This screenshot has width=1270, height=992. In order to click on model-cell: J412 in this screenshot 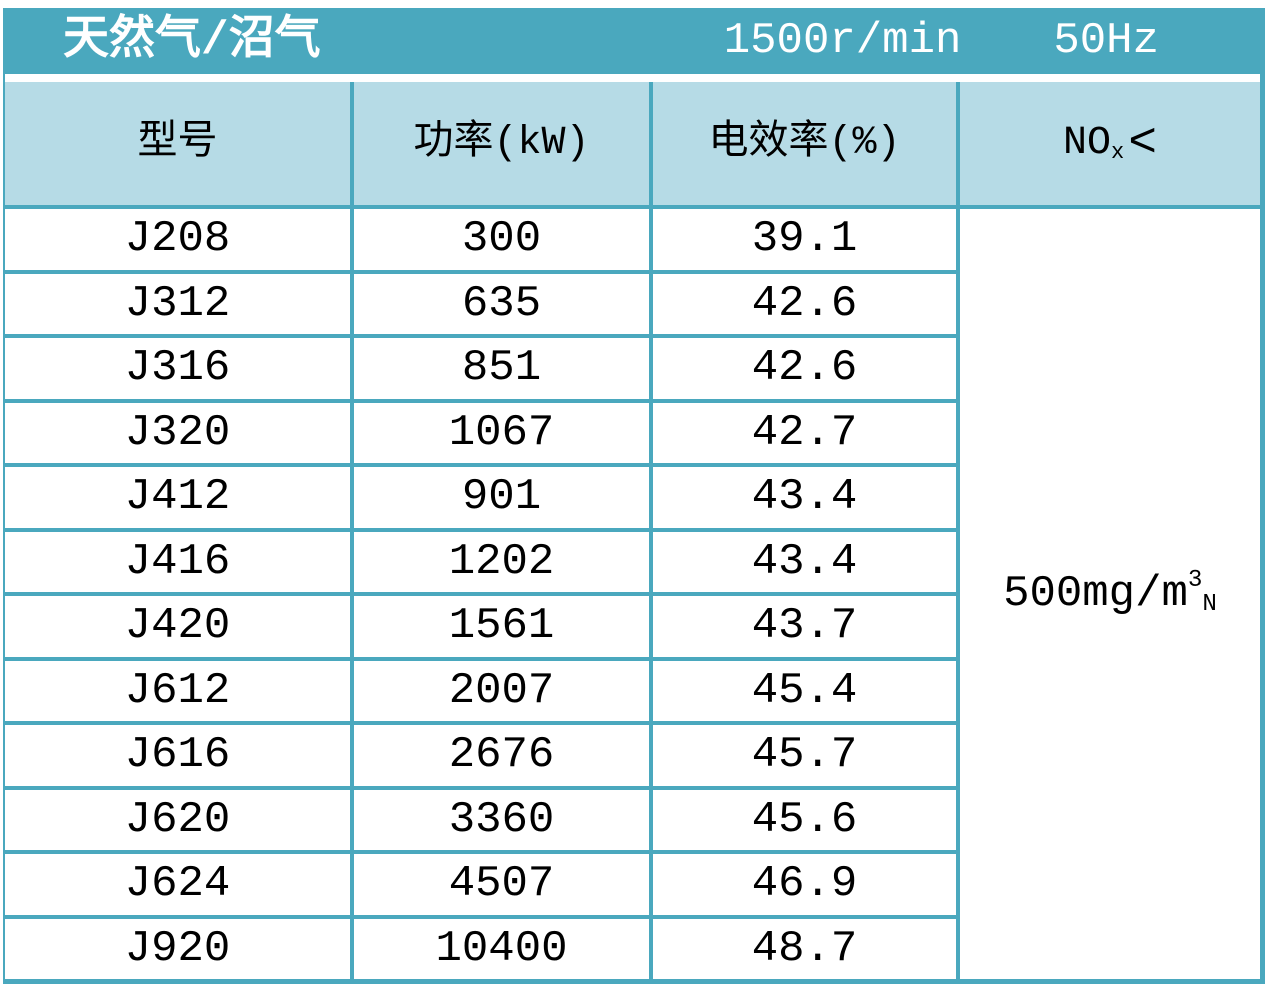, I will do `click(177, 497)`.